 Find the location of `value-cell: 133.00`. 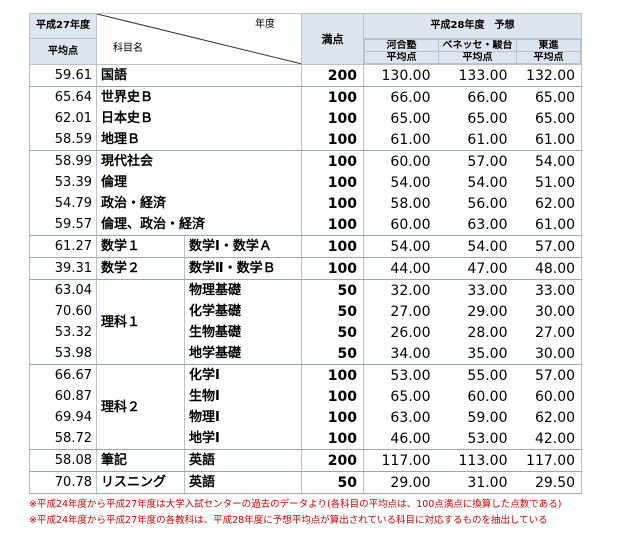

value-cell: 133.00 is located at coordinates (475, 75).